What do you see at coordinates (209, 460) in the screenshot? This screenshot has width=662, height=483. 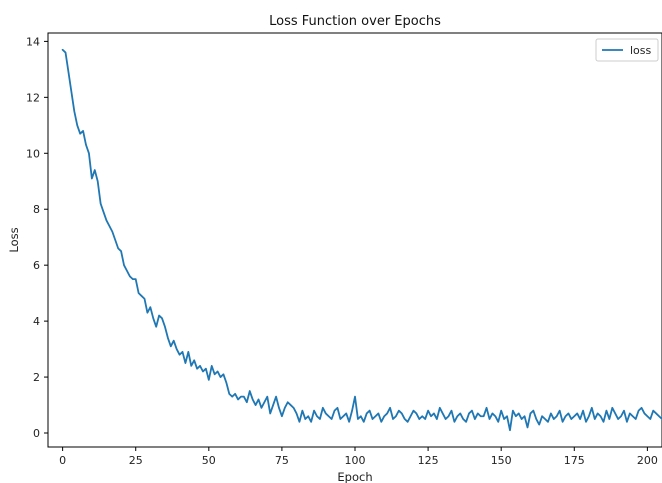 I see `x-tick-label: 50` at bounding box center [209, 460].